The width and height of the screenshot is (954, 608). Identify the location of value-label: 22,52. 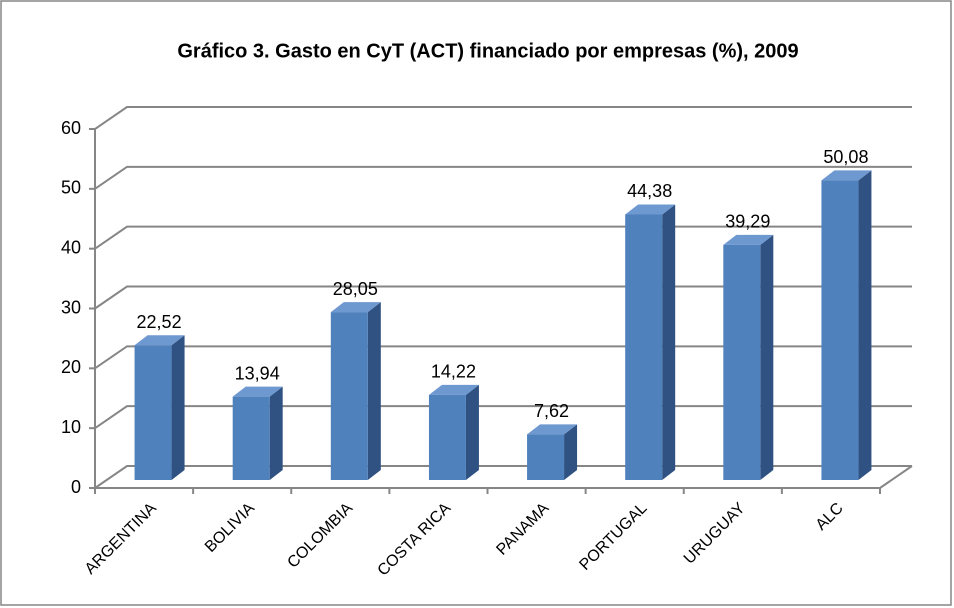
(159, 322).